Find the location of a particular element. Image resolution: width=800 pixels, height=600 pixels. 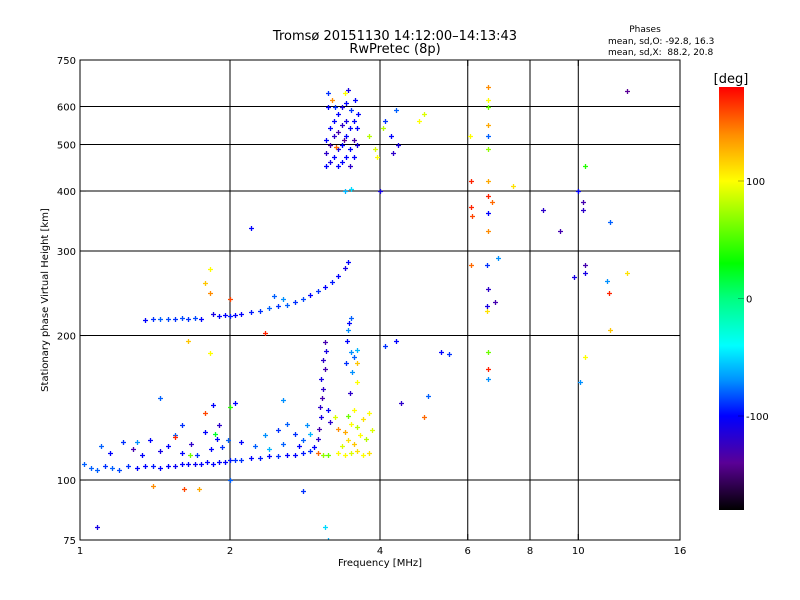

y-tick-label: 750 is located at coordinates (66, 61).